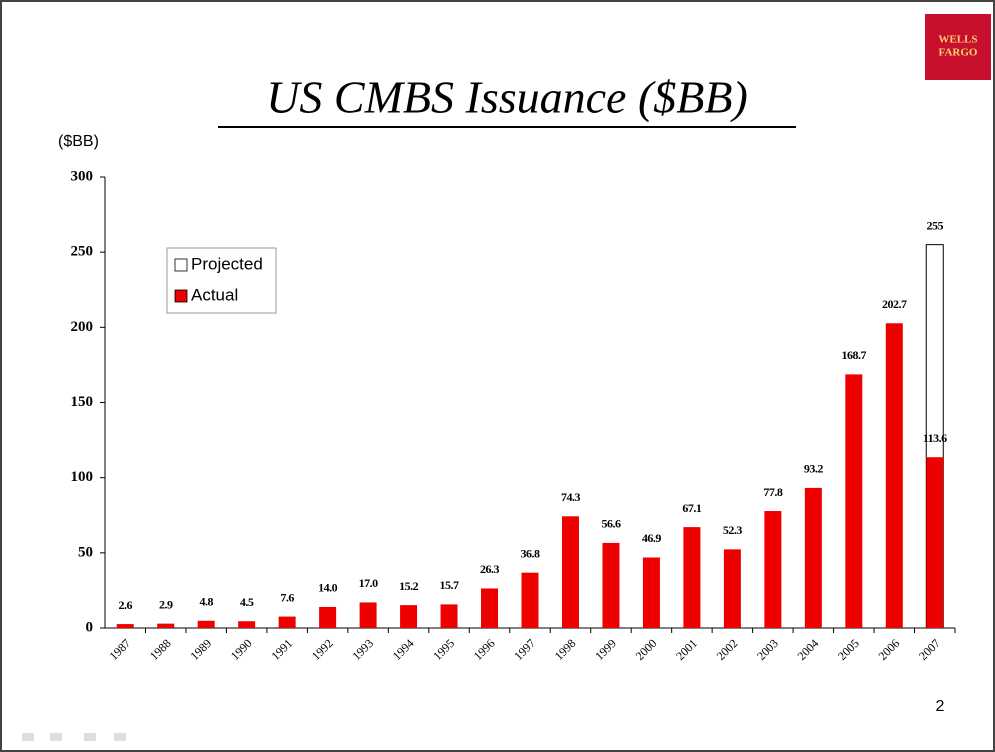 This screenshot has width=995, height=752. I want to click on data-label: 4.5, so click(247, 602).